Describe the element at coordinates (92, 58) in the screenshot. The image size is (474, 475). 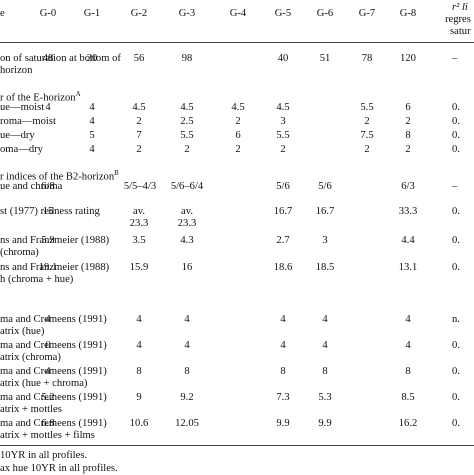
I see `cell: 30` at that location.